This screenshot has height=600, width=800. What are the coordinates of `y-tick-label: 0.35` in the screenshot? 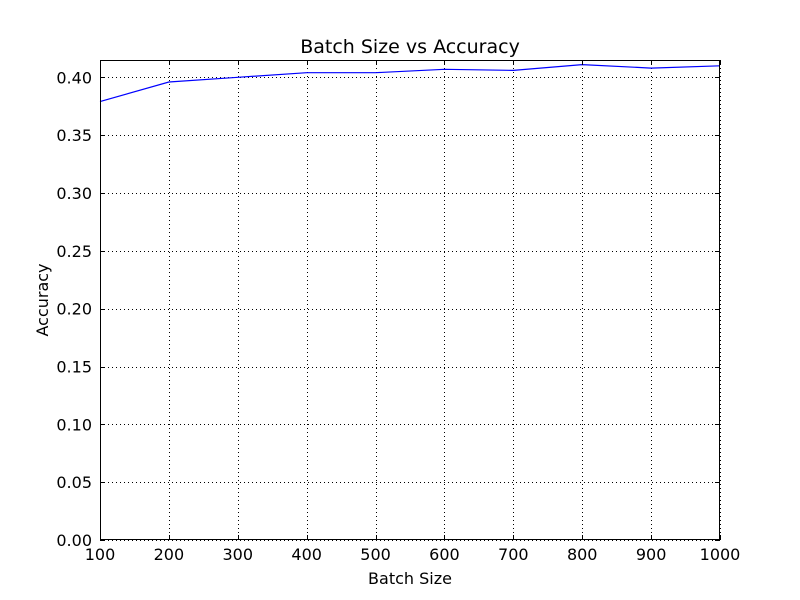 It's located at (74, 135).